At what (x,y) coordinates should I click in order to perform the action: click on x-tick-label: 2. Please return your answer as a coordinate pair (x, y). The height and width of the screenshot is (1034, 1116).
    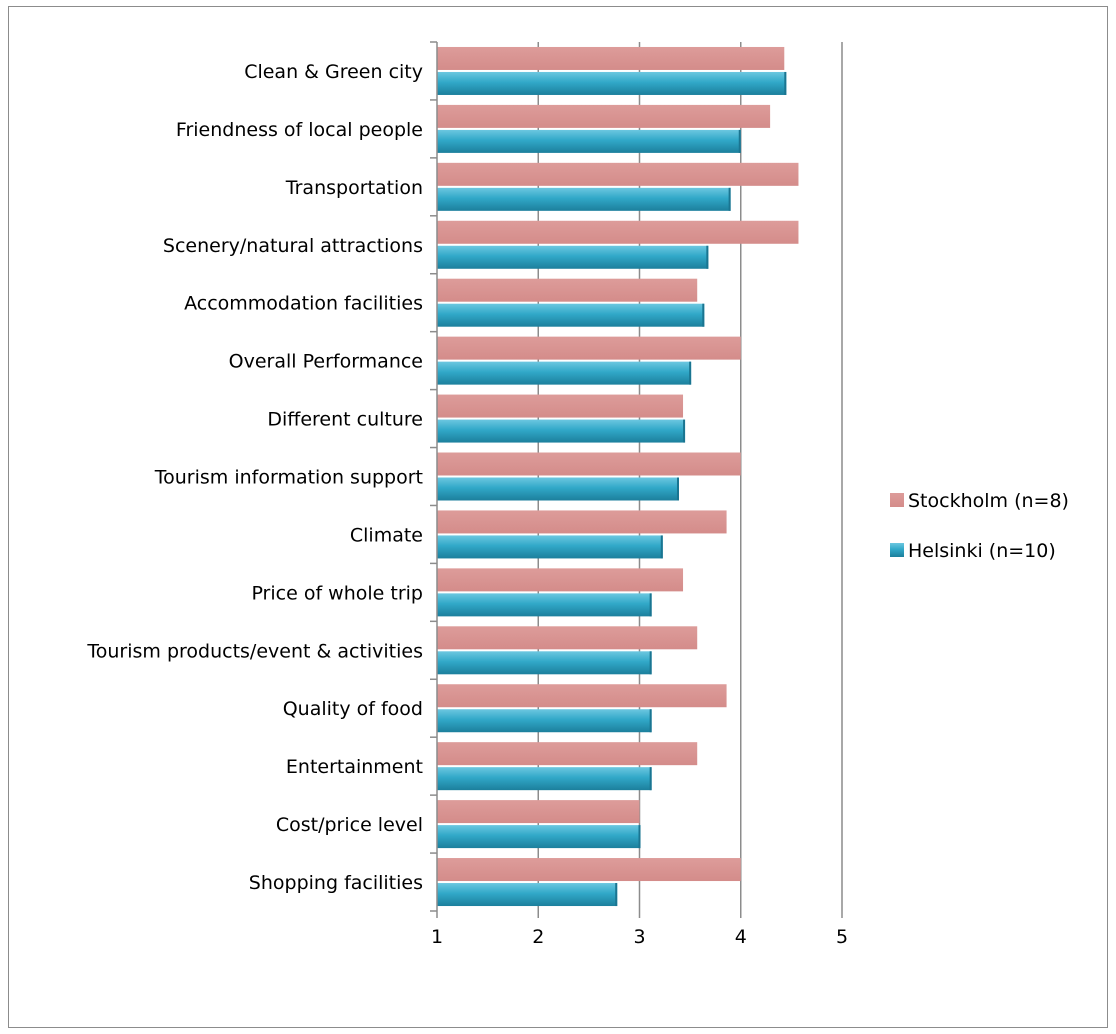
    Looking at the image, I should click on (538, 937).